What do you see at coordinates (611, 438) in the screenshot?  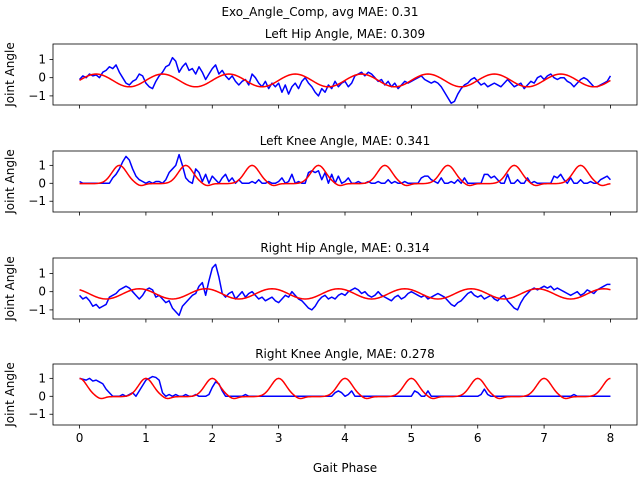 I see `x-tick-label: 8` at bounding box center [611, 438].